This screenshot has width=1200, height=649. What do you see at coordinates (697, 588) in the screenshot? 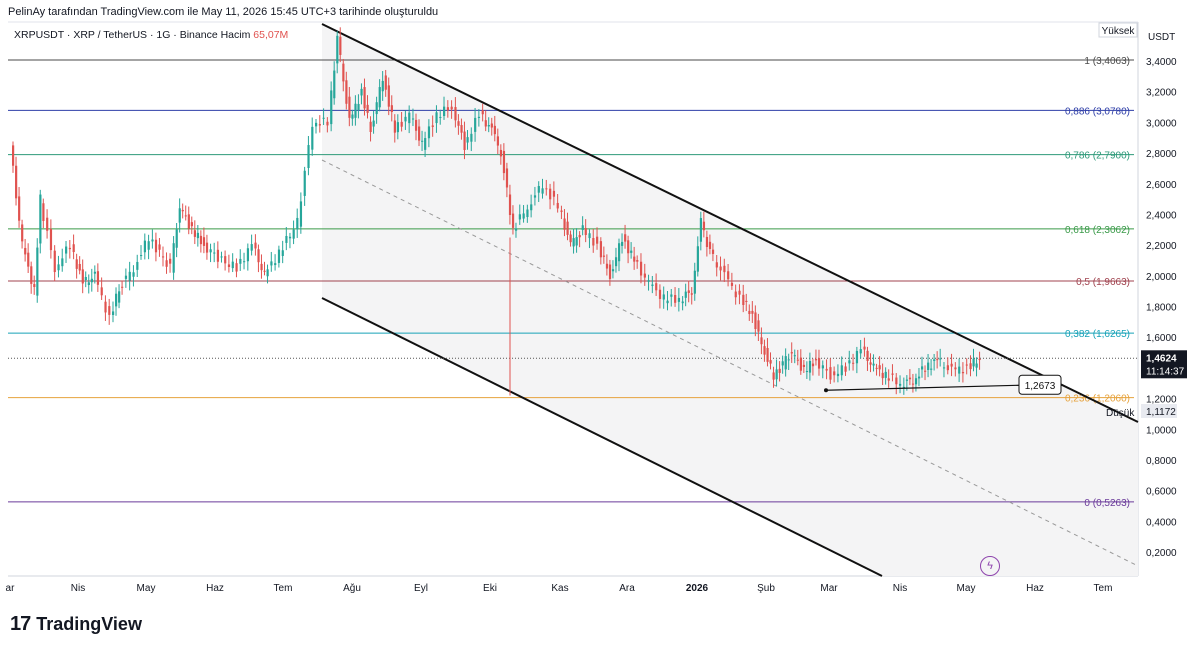
I see `x-tick-label: 2026` at bounding box center [697, 588].